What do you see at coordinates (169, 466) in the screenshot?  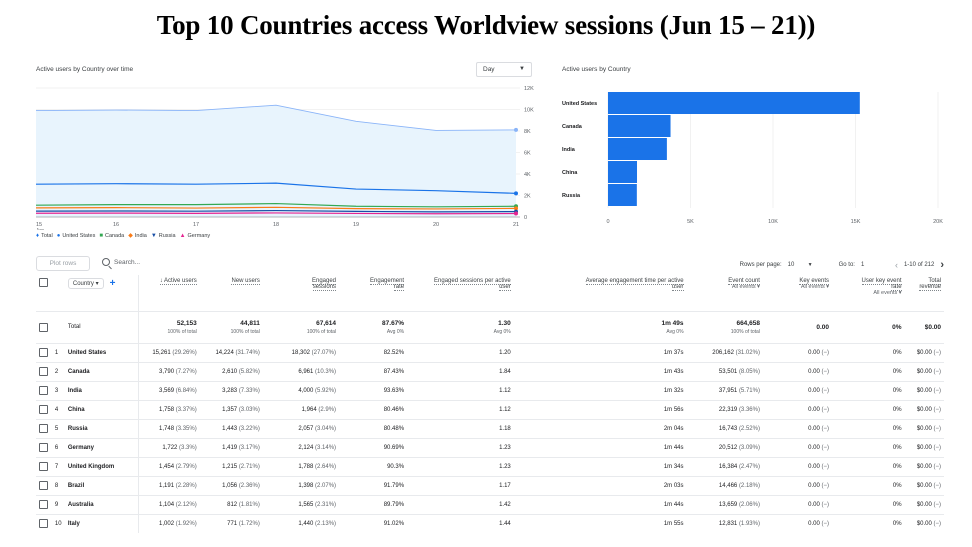 I see `table-cell: 1,454 (2.79%)` at bounding box center [169, 466].